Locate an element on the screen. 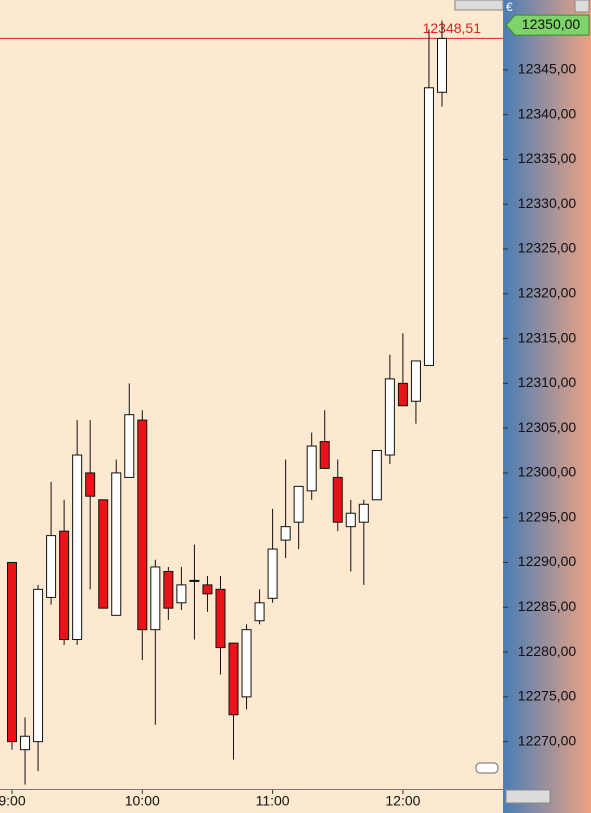  y-tick-label: 12315,00 is located at coordinates (547, 337).